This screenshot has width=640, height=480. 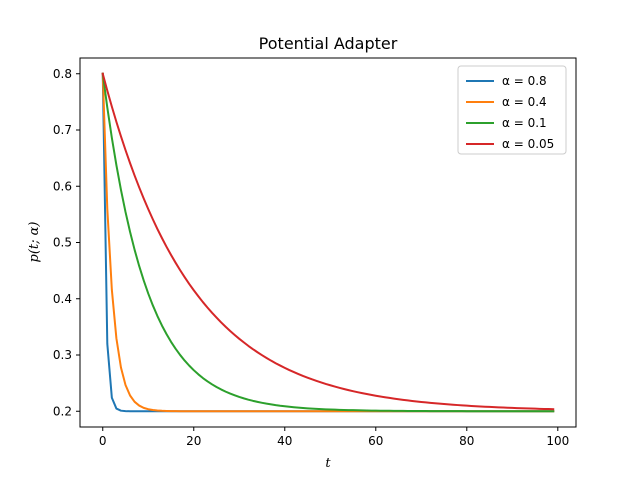 I want to click on legend-label-0: α = 0.8, so click(x=524, y=81).